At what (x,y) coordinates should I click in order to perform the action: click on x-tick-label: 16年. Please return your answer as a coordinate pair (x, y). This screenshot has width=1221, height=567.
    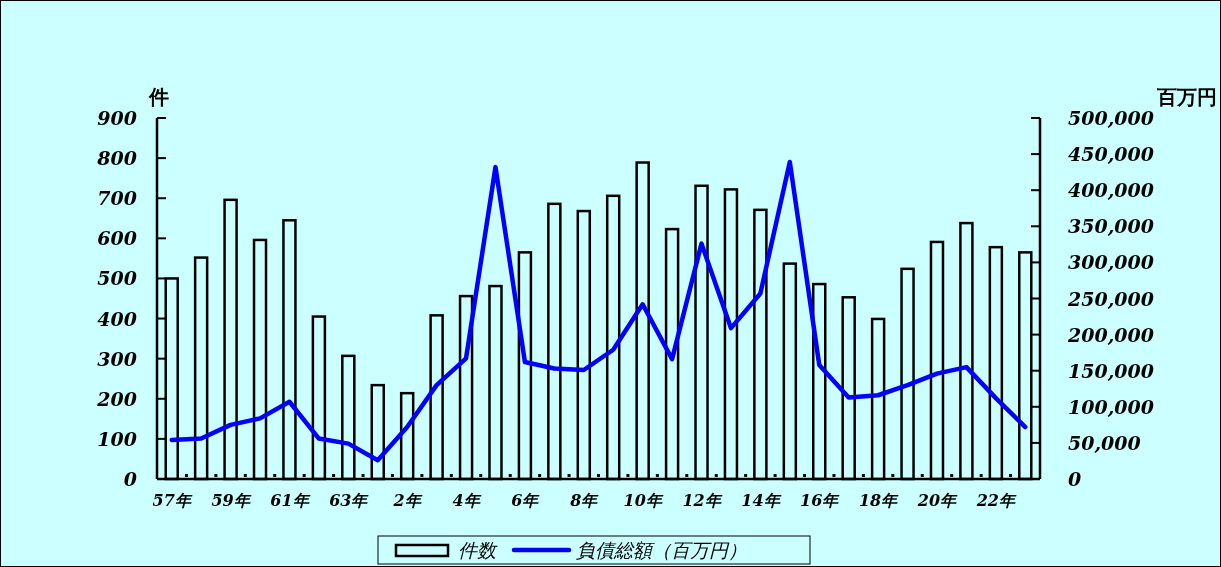
    Looking at the image, I should click on (820, 500).